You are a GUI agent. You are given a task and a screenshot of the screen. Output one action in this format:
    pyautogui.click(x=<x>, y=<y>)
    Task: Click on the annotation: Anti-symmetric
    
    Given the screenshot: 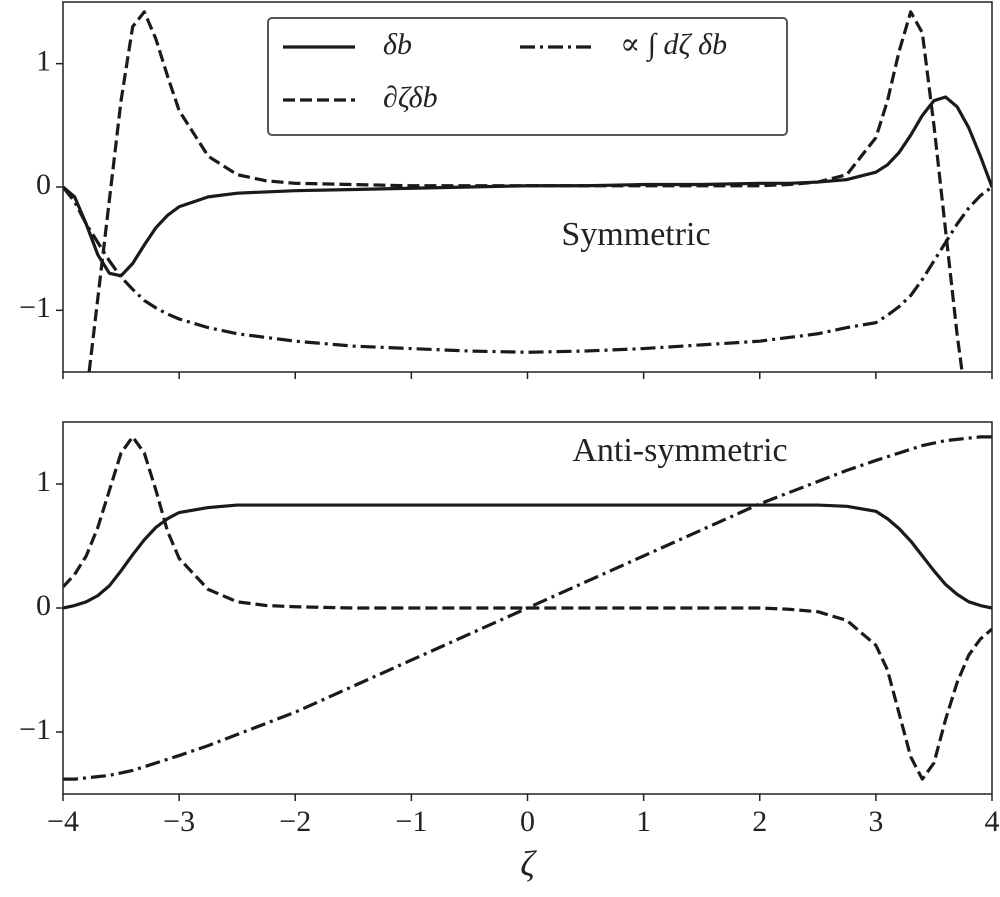 What is the action you would take?
    pyautogui.click(x=679, y=450)
    